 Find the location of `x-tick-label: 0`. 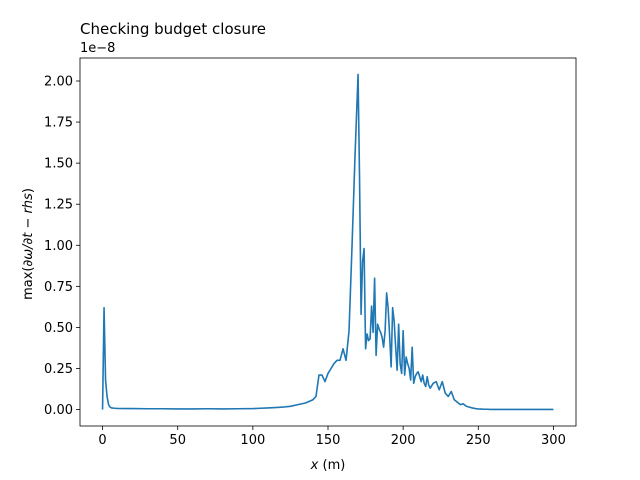

x-tick-label: 0 is located at coordinates (102, 440).